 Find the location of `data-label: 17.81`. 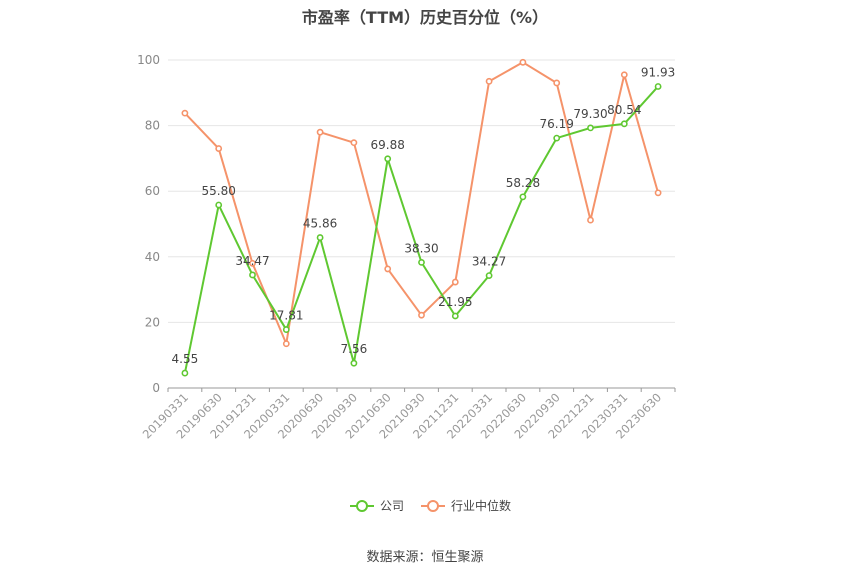

data-label: 17.81 is located at coordinates (286, 316).